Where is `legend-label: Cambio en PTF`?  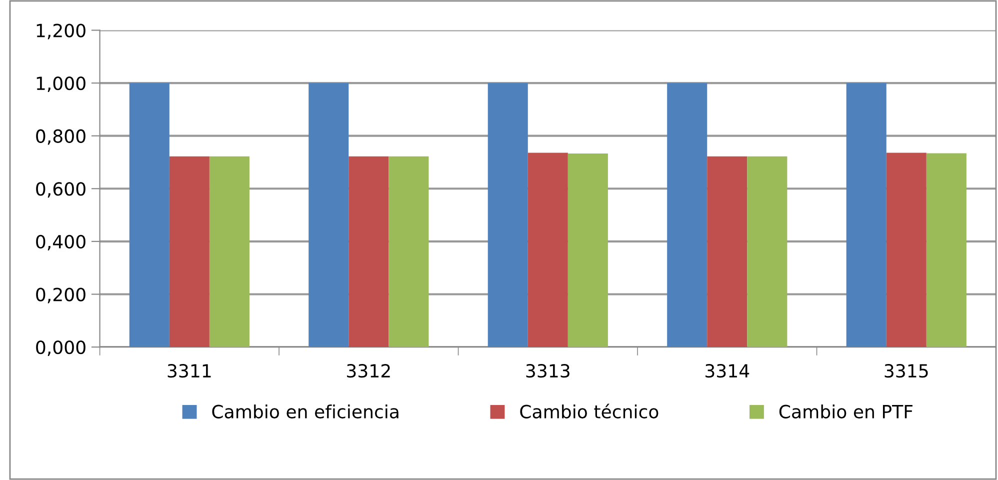 legend-label: Cambio en PTF is located at coordinates (845, 411).